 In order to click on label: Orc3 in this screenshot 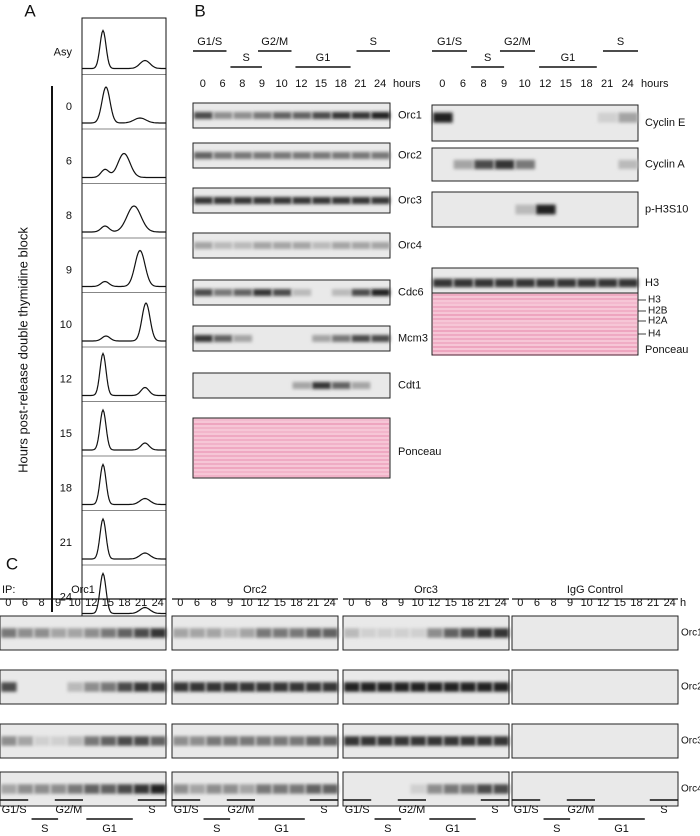, I will do `click(410, 200)`.